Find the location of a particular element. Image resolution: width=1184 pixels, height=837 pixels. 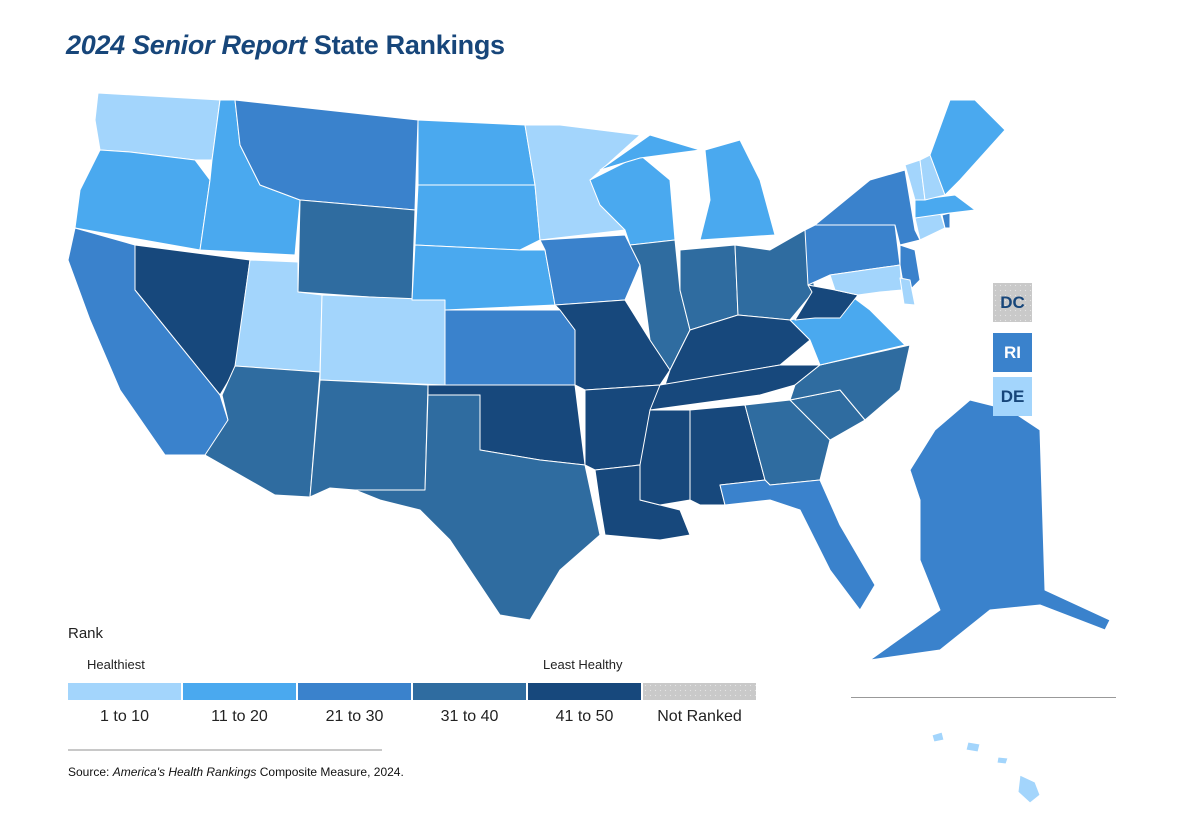

inset-ri: RI is located at coordinates (1012, 352).